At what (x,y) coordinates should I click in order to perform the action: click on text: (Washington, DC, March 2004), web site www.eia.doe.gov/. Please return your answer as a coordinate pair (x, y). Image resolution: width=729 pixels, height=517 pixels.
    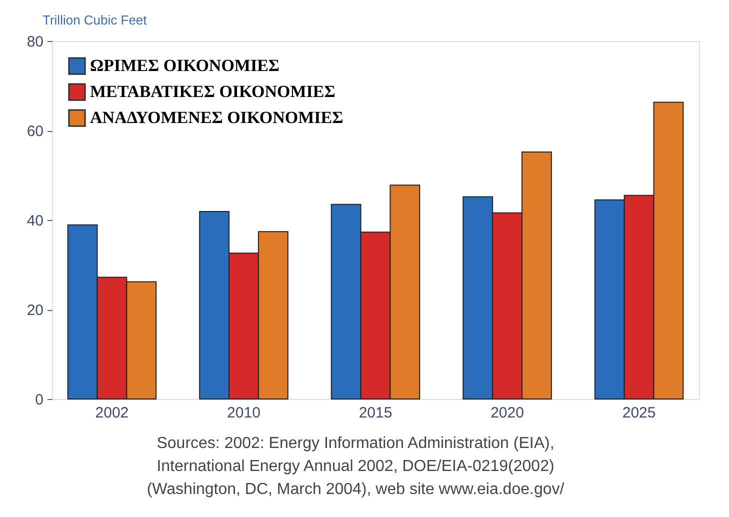
    Looking at the image, I should click on (355, 489).